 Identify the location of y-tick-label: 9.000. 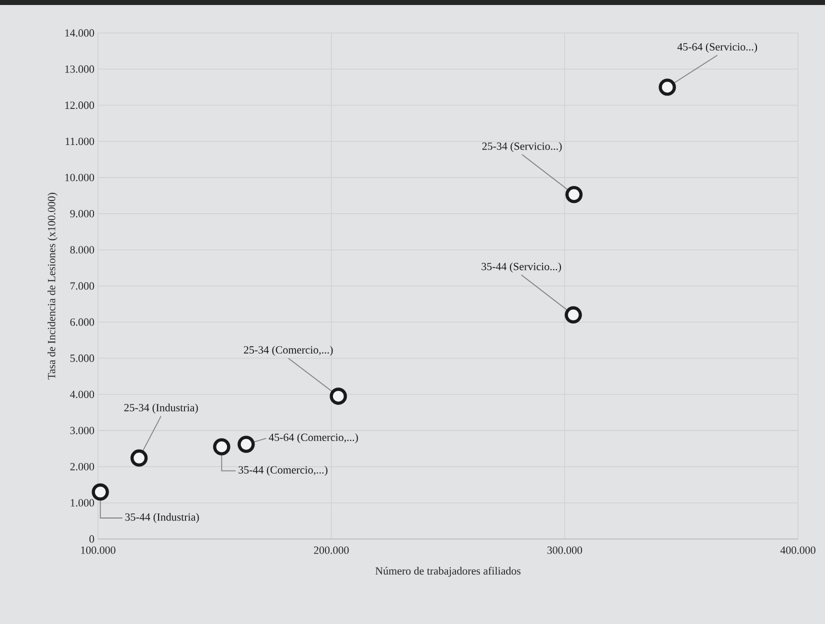
(82, 214).